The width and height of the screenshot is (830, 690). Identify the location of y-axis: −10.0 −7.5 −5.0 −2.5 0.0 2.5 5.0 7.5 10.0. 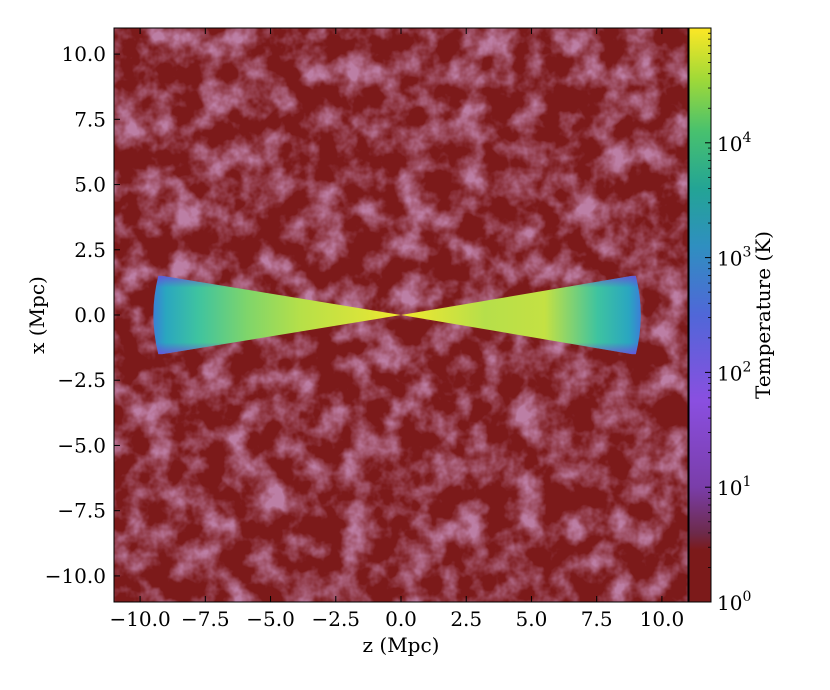
(82, 315).